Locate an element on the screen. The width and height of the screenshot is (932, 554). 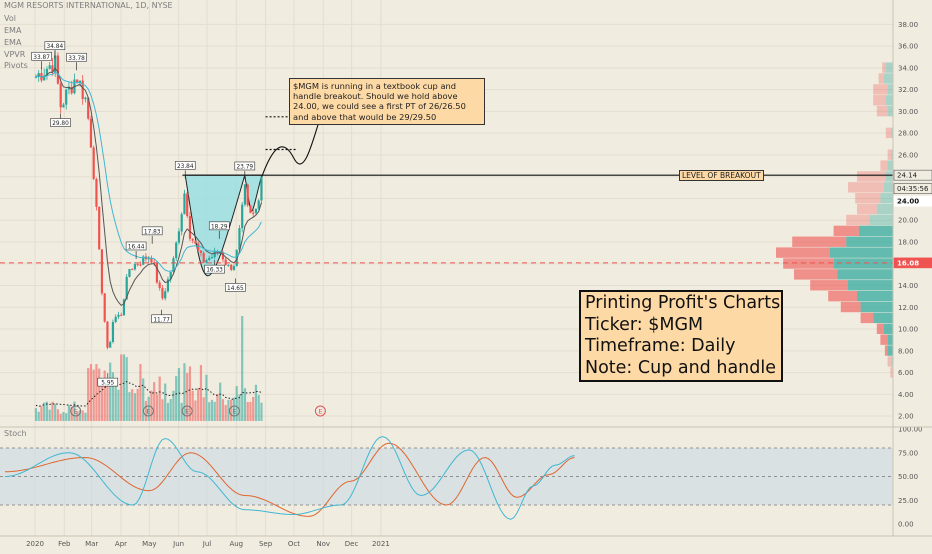
price-tag: 16.08 is located at coordinates (912, 263).